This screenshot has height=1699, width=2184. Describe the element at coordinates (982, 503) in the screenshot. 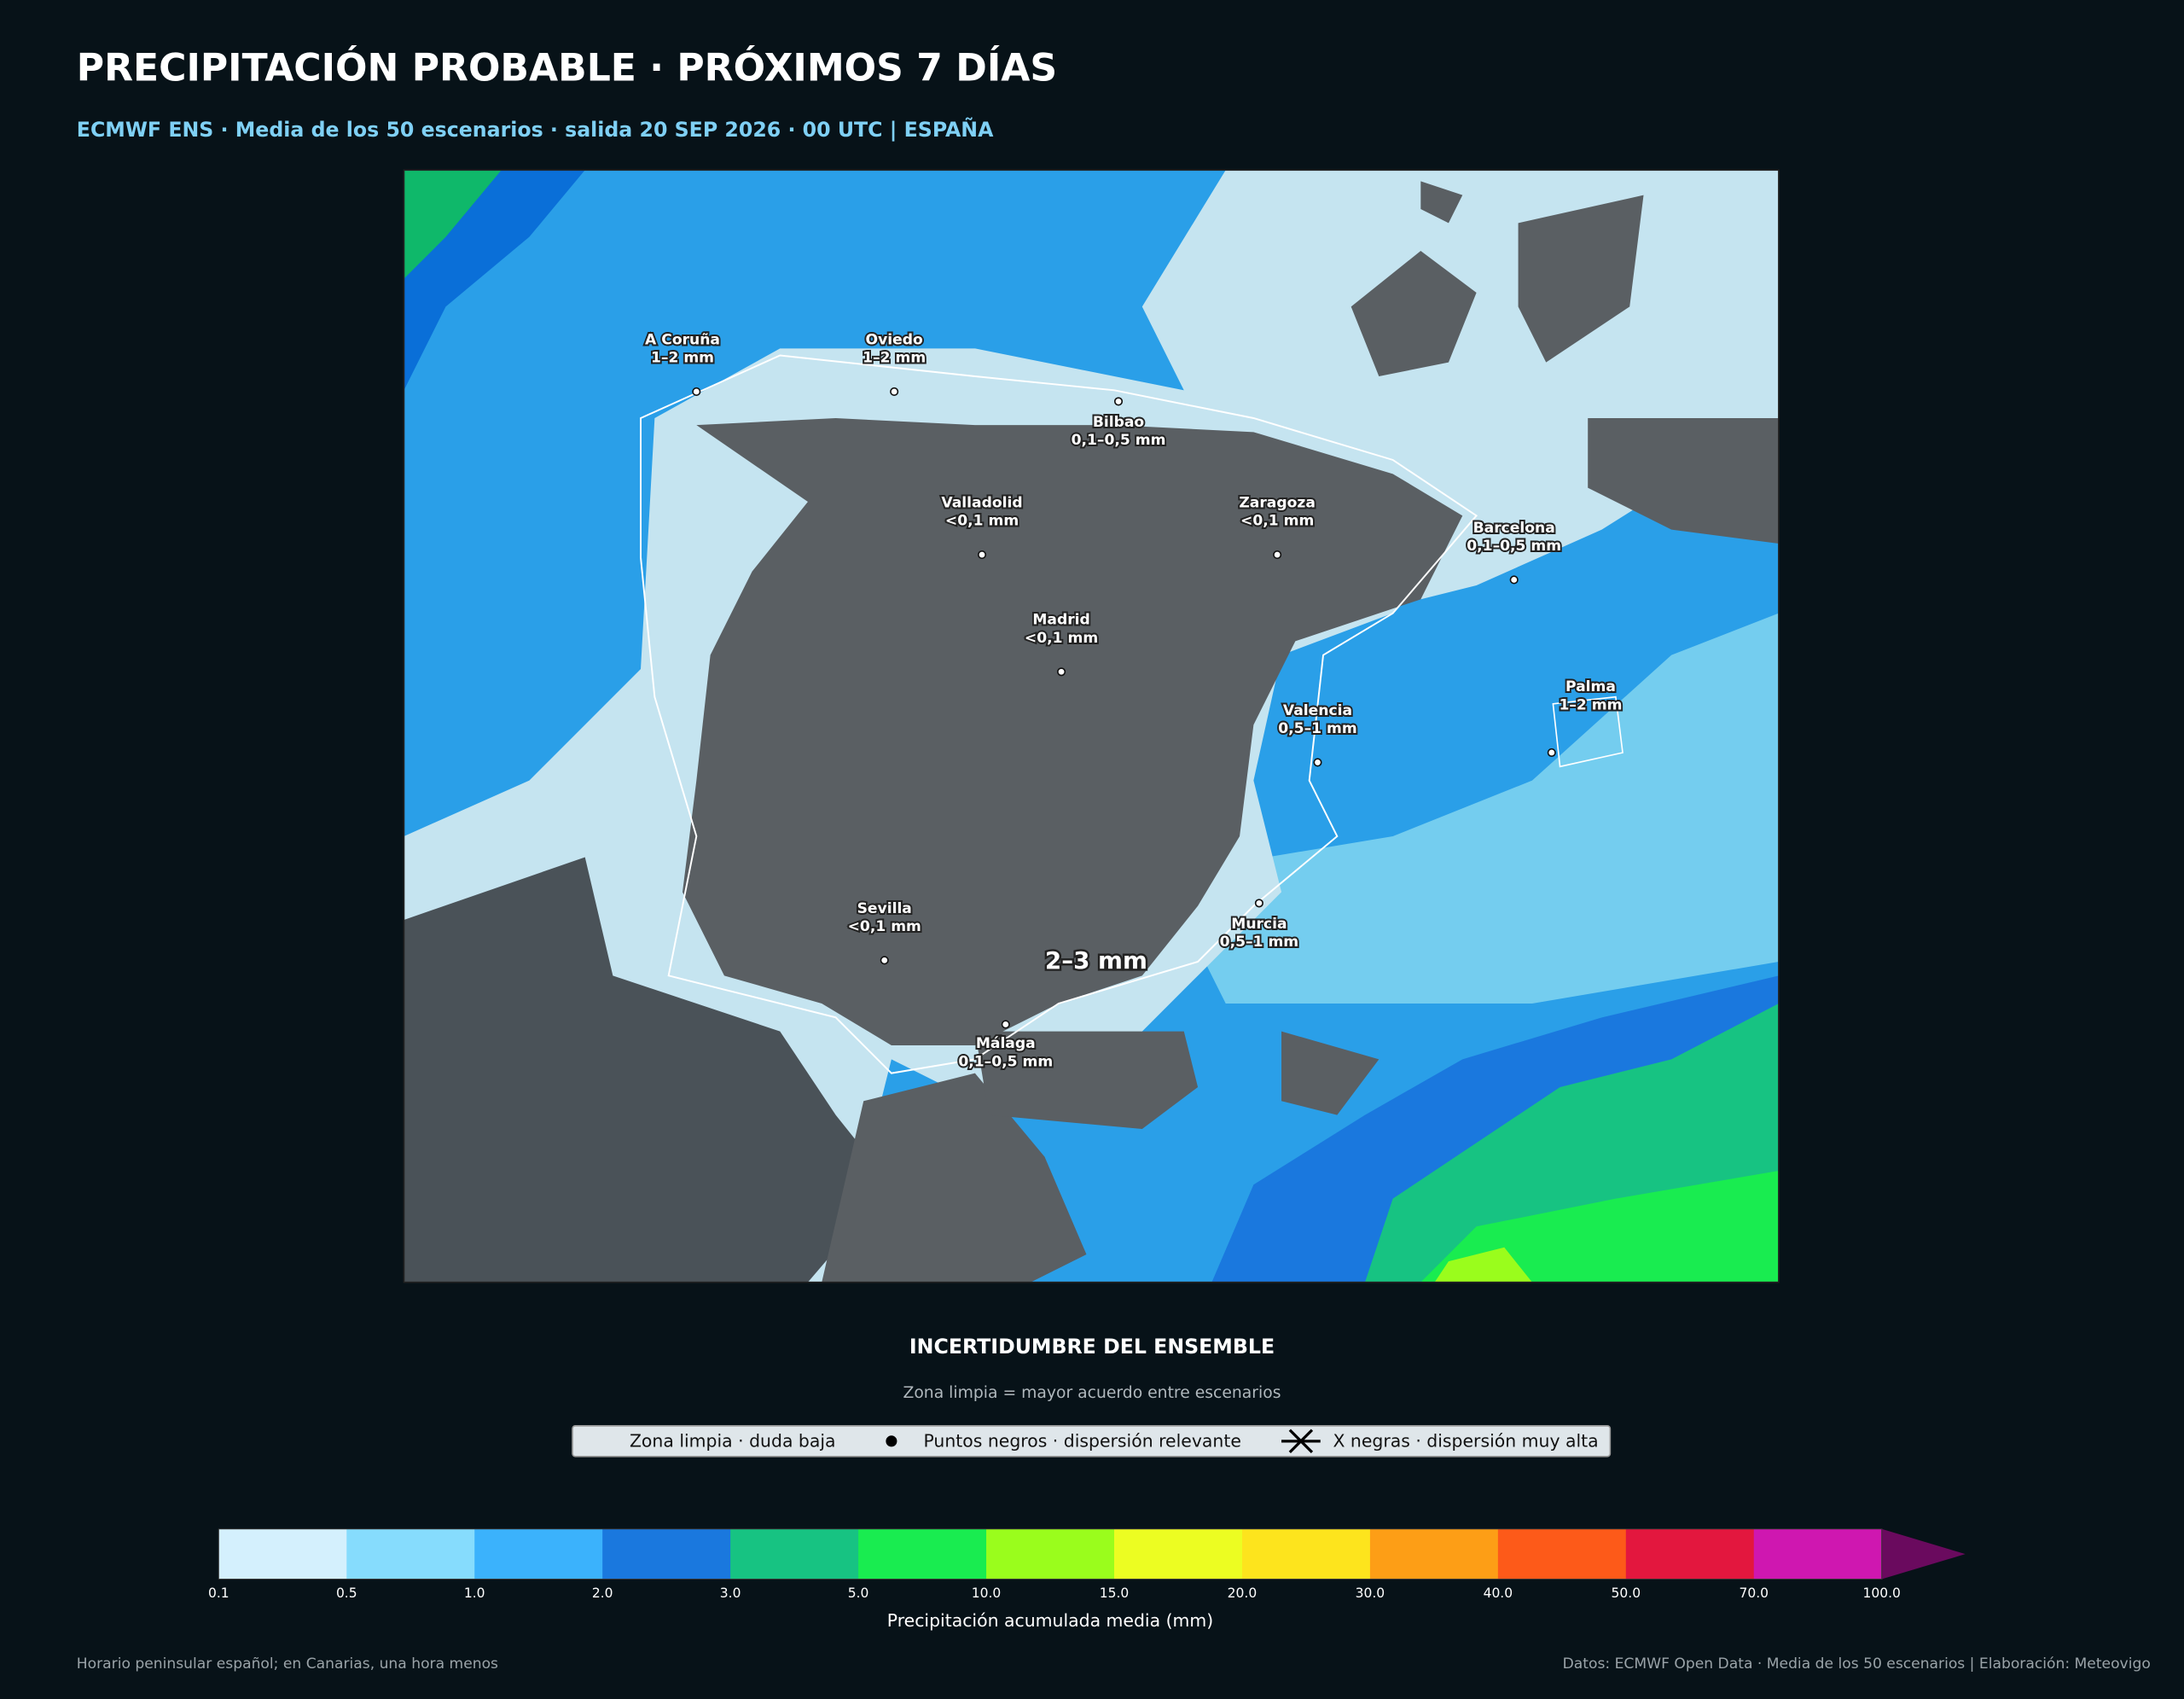

I see `city-name: Valladolid` at that location.